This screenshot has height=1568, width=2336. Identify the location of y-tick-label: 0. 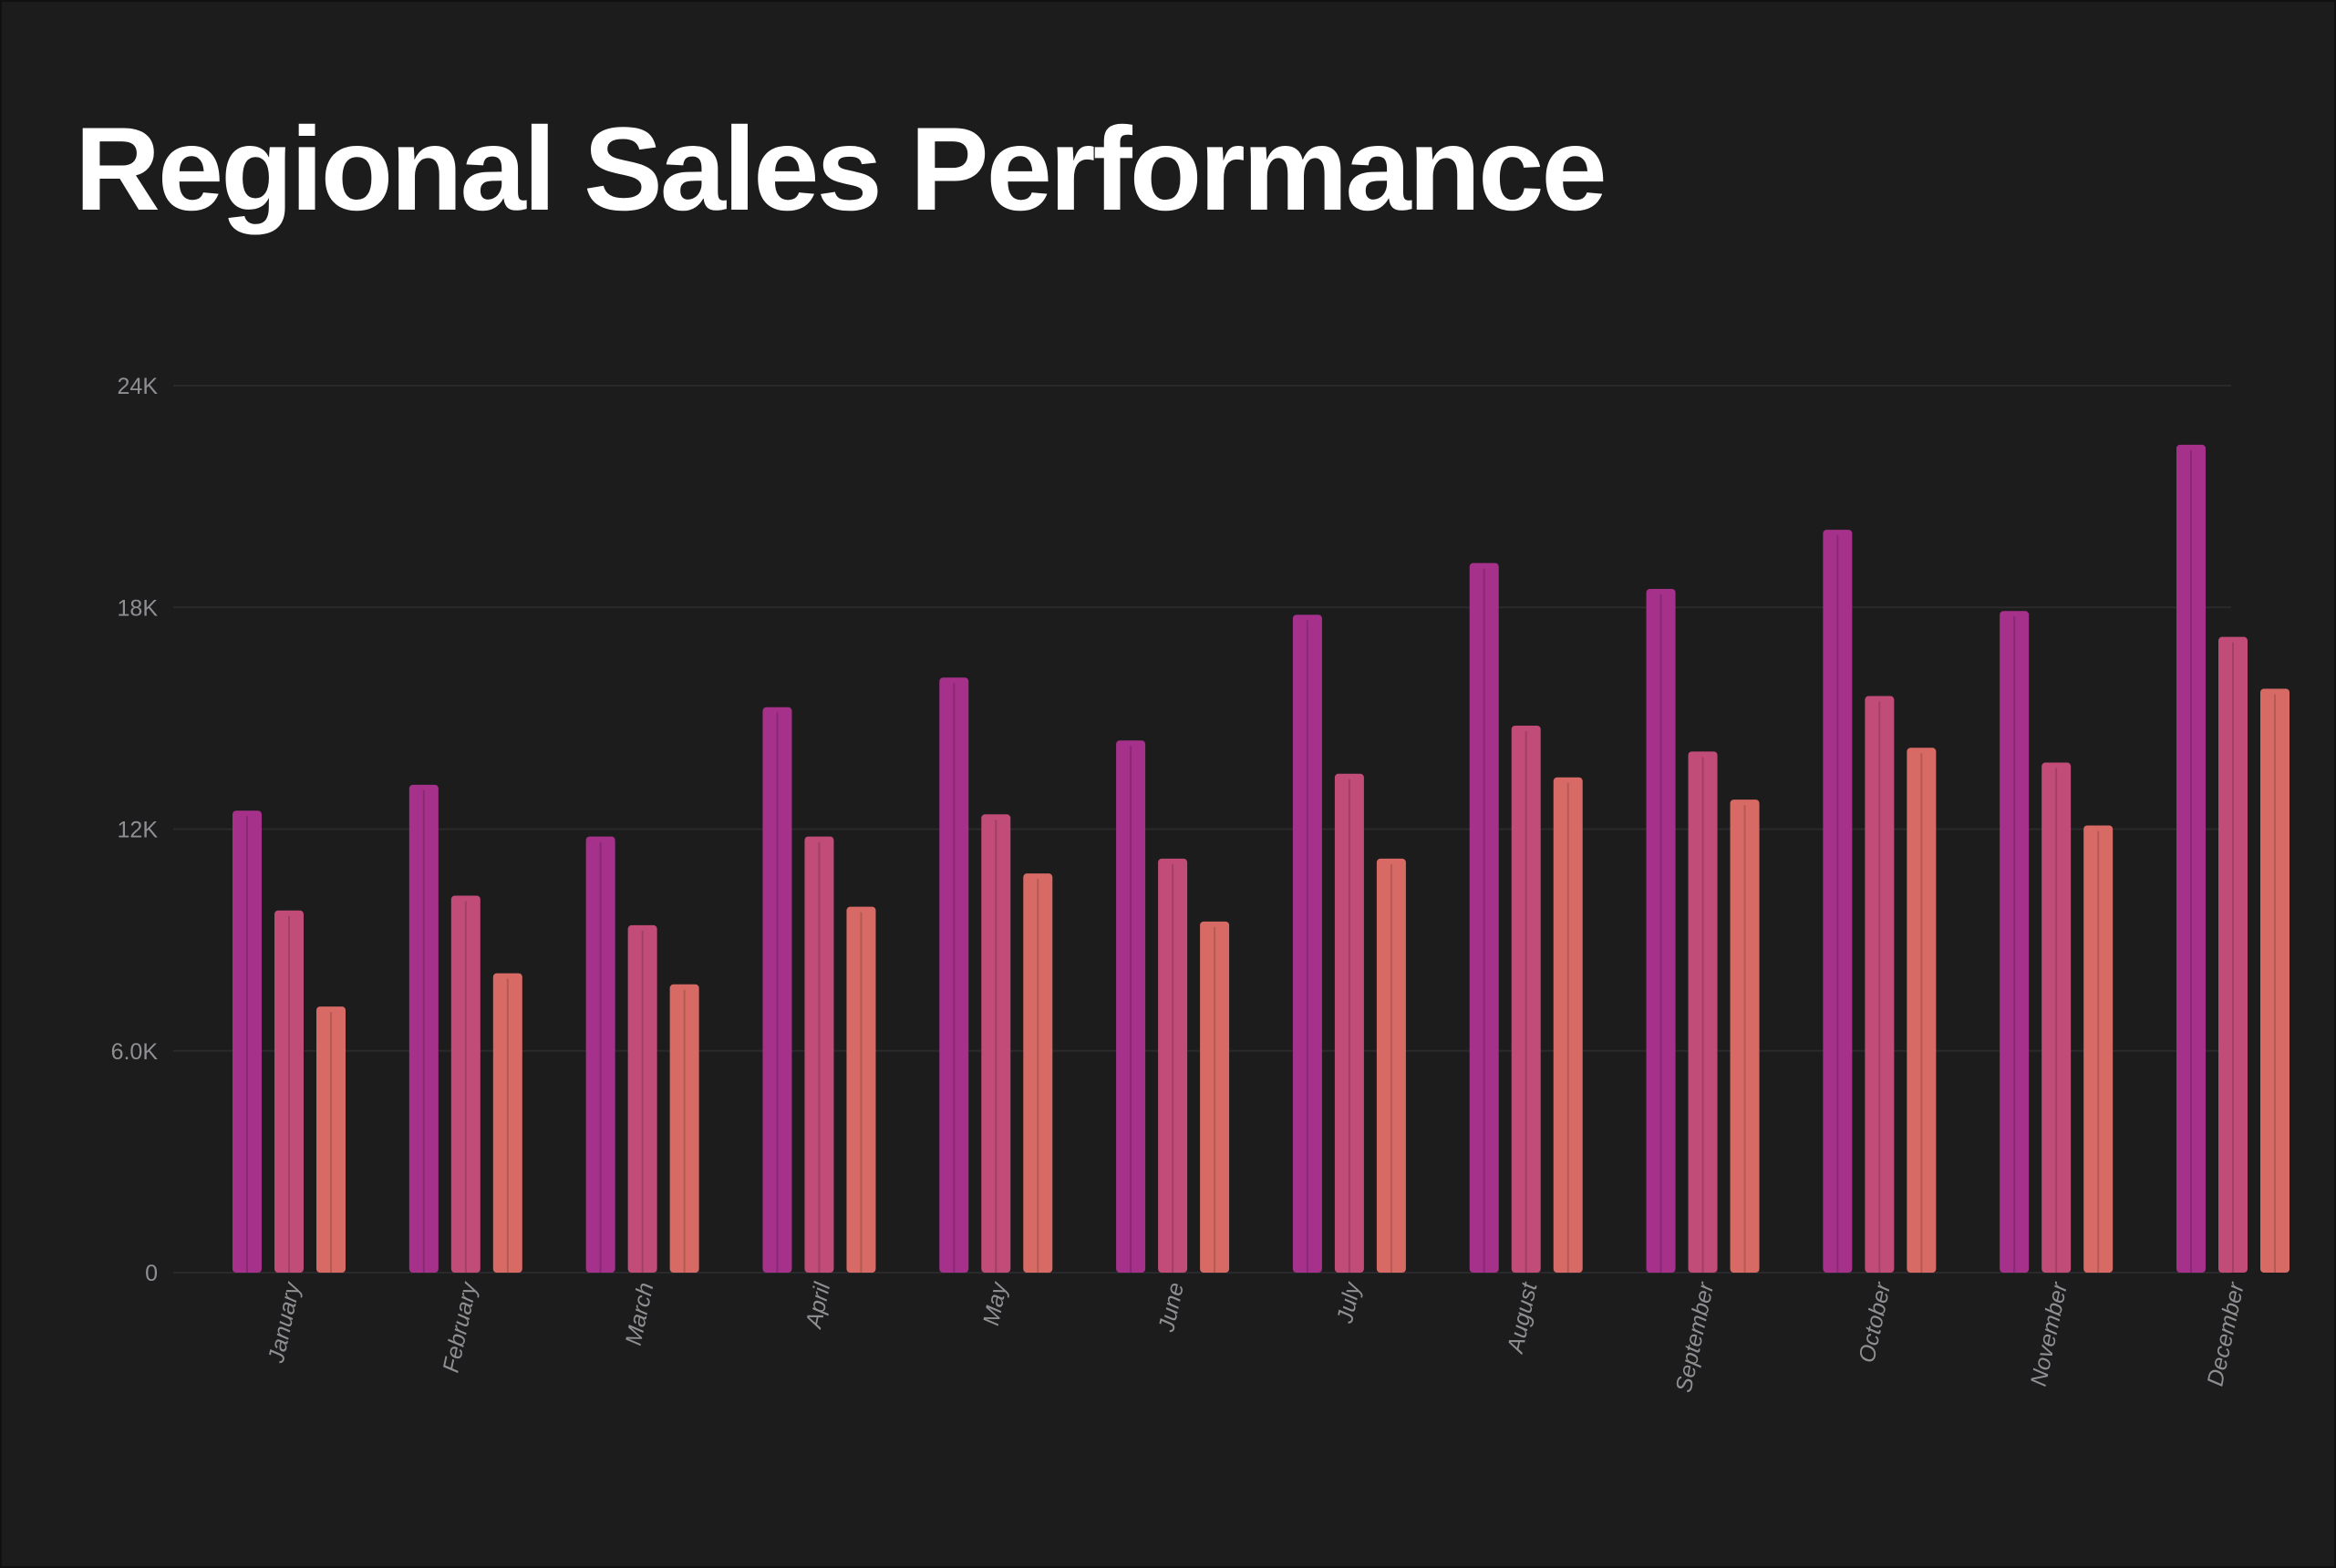
(151, 1273).